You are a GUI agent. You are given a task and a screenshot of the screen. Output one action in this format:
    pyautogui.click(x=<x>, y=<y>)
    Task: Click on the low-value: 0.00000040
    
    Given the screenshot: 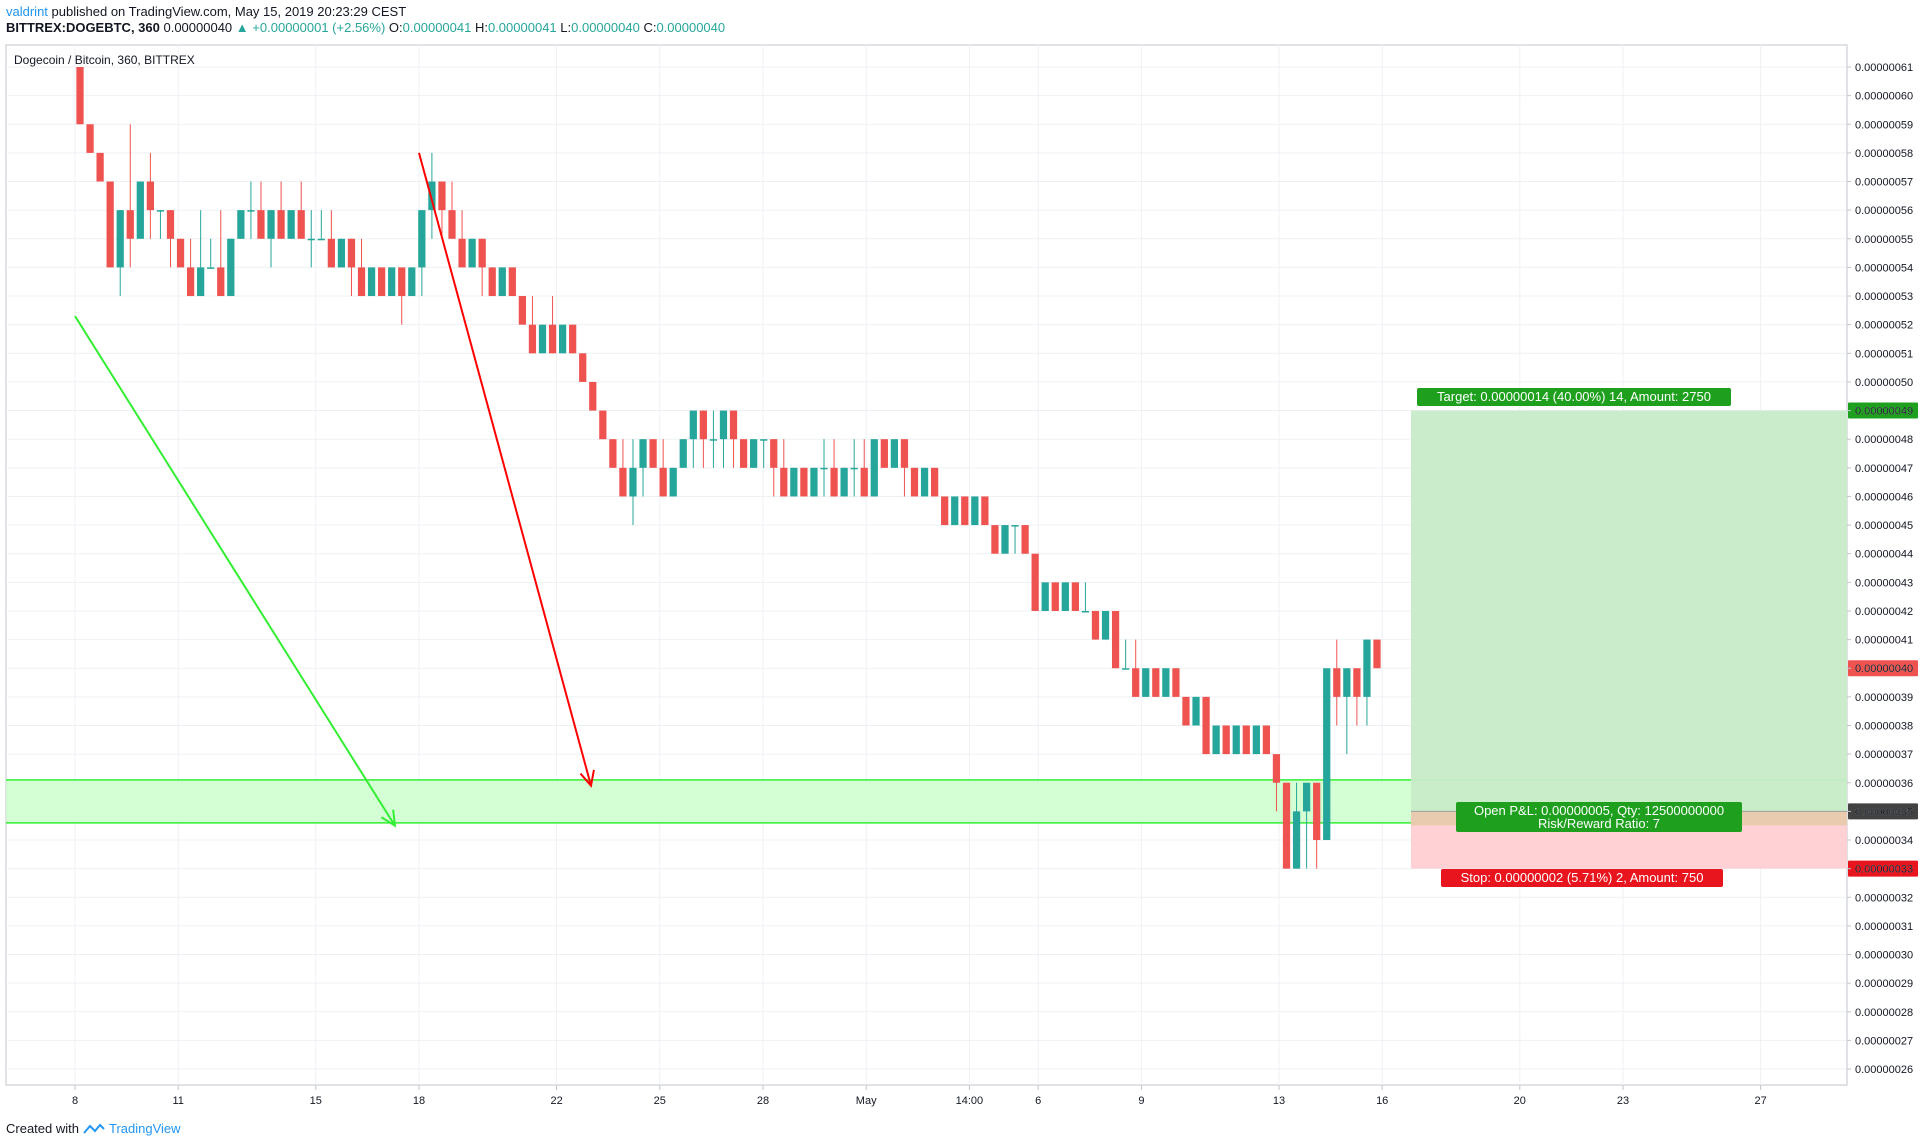 What is the action you would take?
    pyautogui.click(x=605, y=27)
    